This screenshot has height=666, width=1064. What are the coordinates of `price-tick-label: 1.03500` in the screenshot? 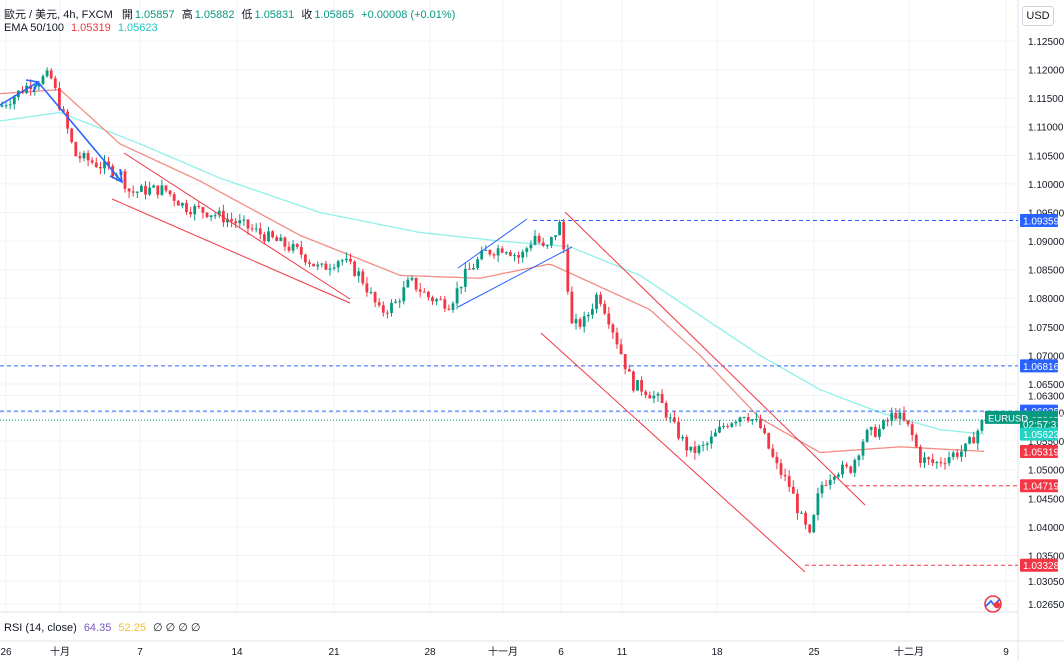 It's located at (1046, 556).